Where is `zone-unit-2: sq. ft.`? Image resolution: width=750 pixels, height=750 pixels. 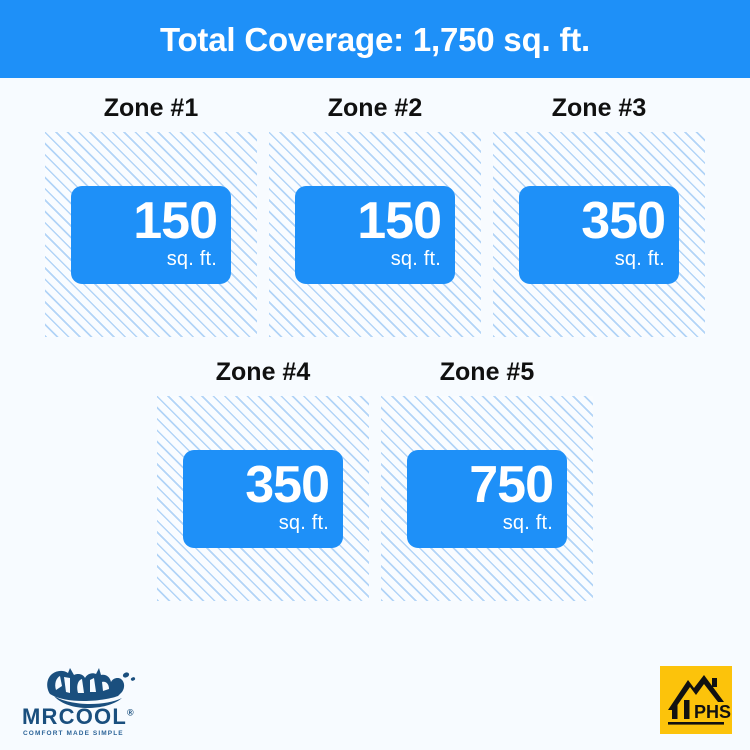 zone-unit-2: sq. ft. is located at coordinates (415, 259).